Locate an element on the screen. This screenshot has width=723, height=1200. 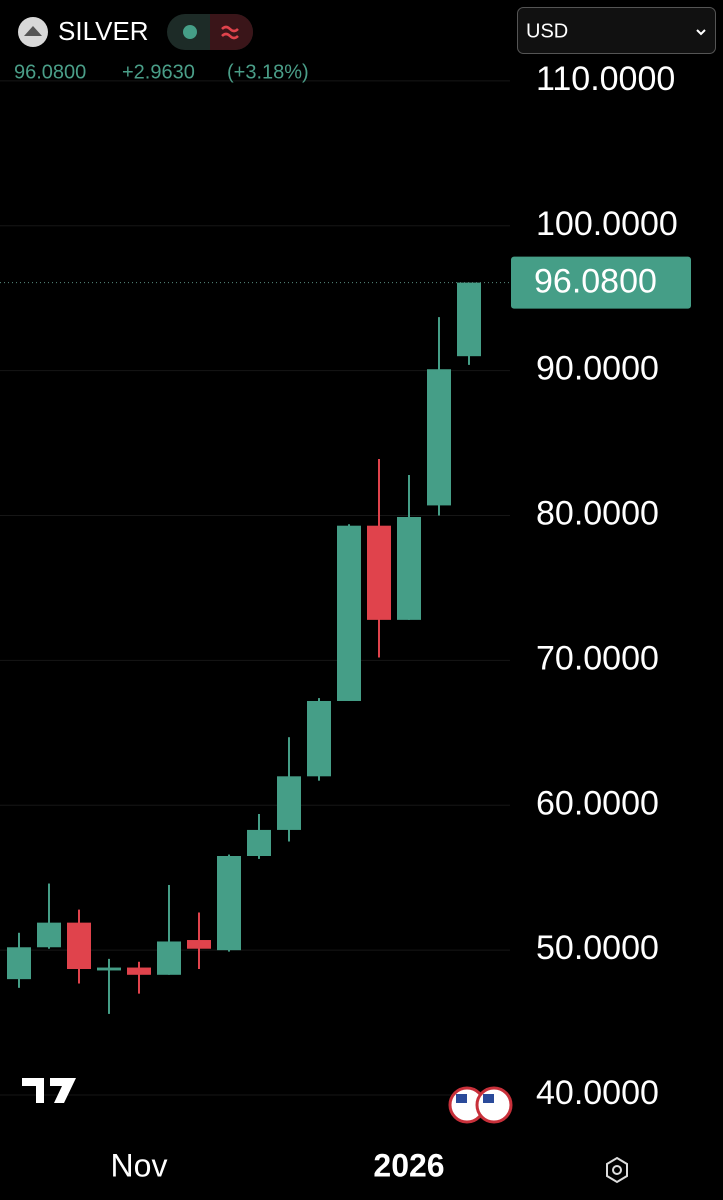
chevron is located at coordinates (701, 32).